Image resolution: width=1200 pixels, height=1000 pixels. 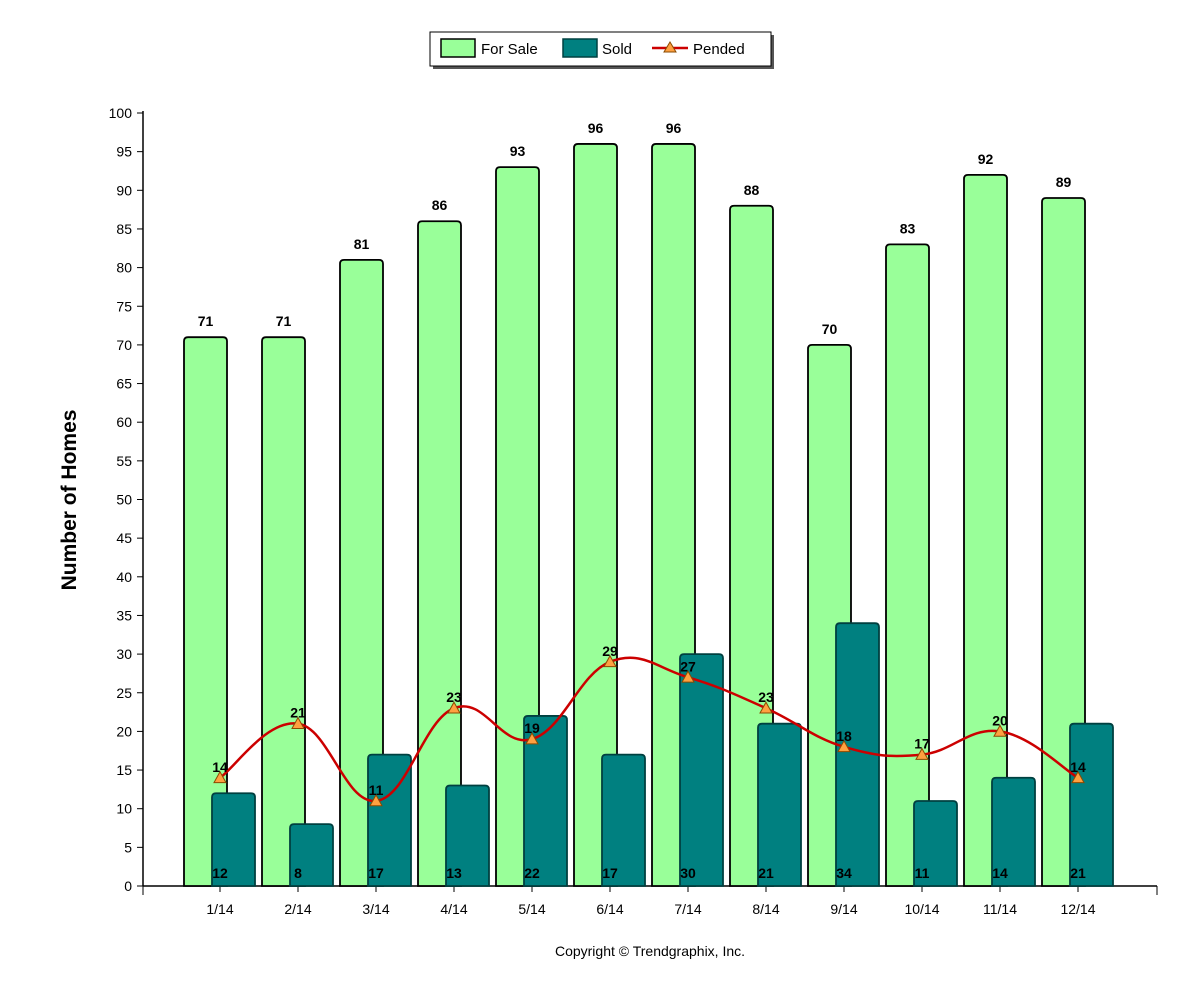 What do you see at coordinates (124, 190) in the screenshot?
I see `y-tick-label: 90` at bounding box center [124, 190].